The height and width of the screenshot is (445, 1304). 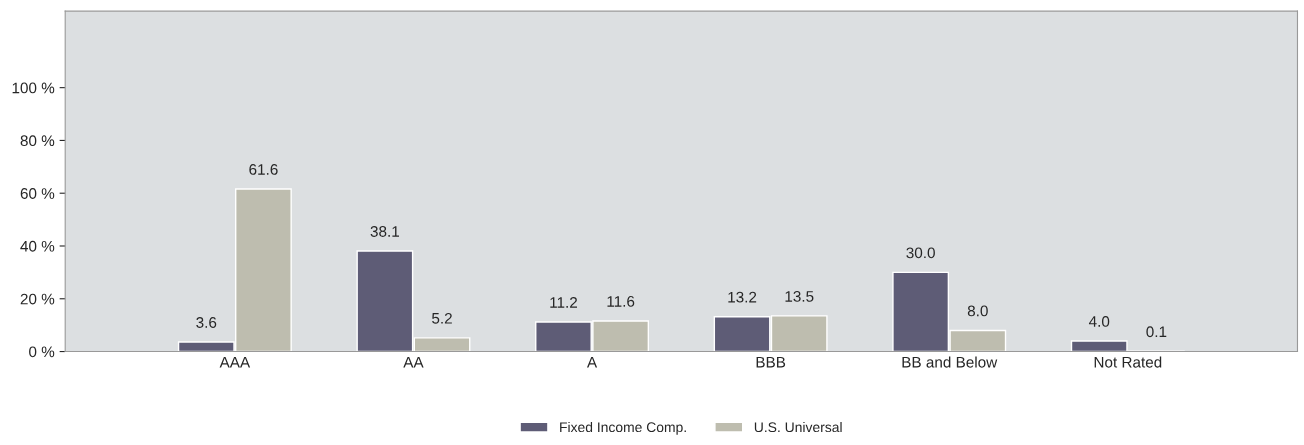 What do you see at coordinates (920, 253) in the screenshot?
I see `data-label: 30.0` at bounding box center [920, 253].